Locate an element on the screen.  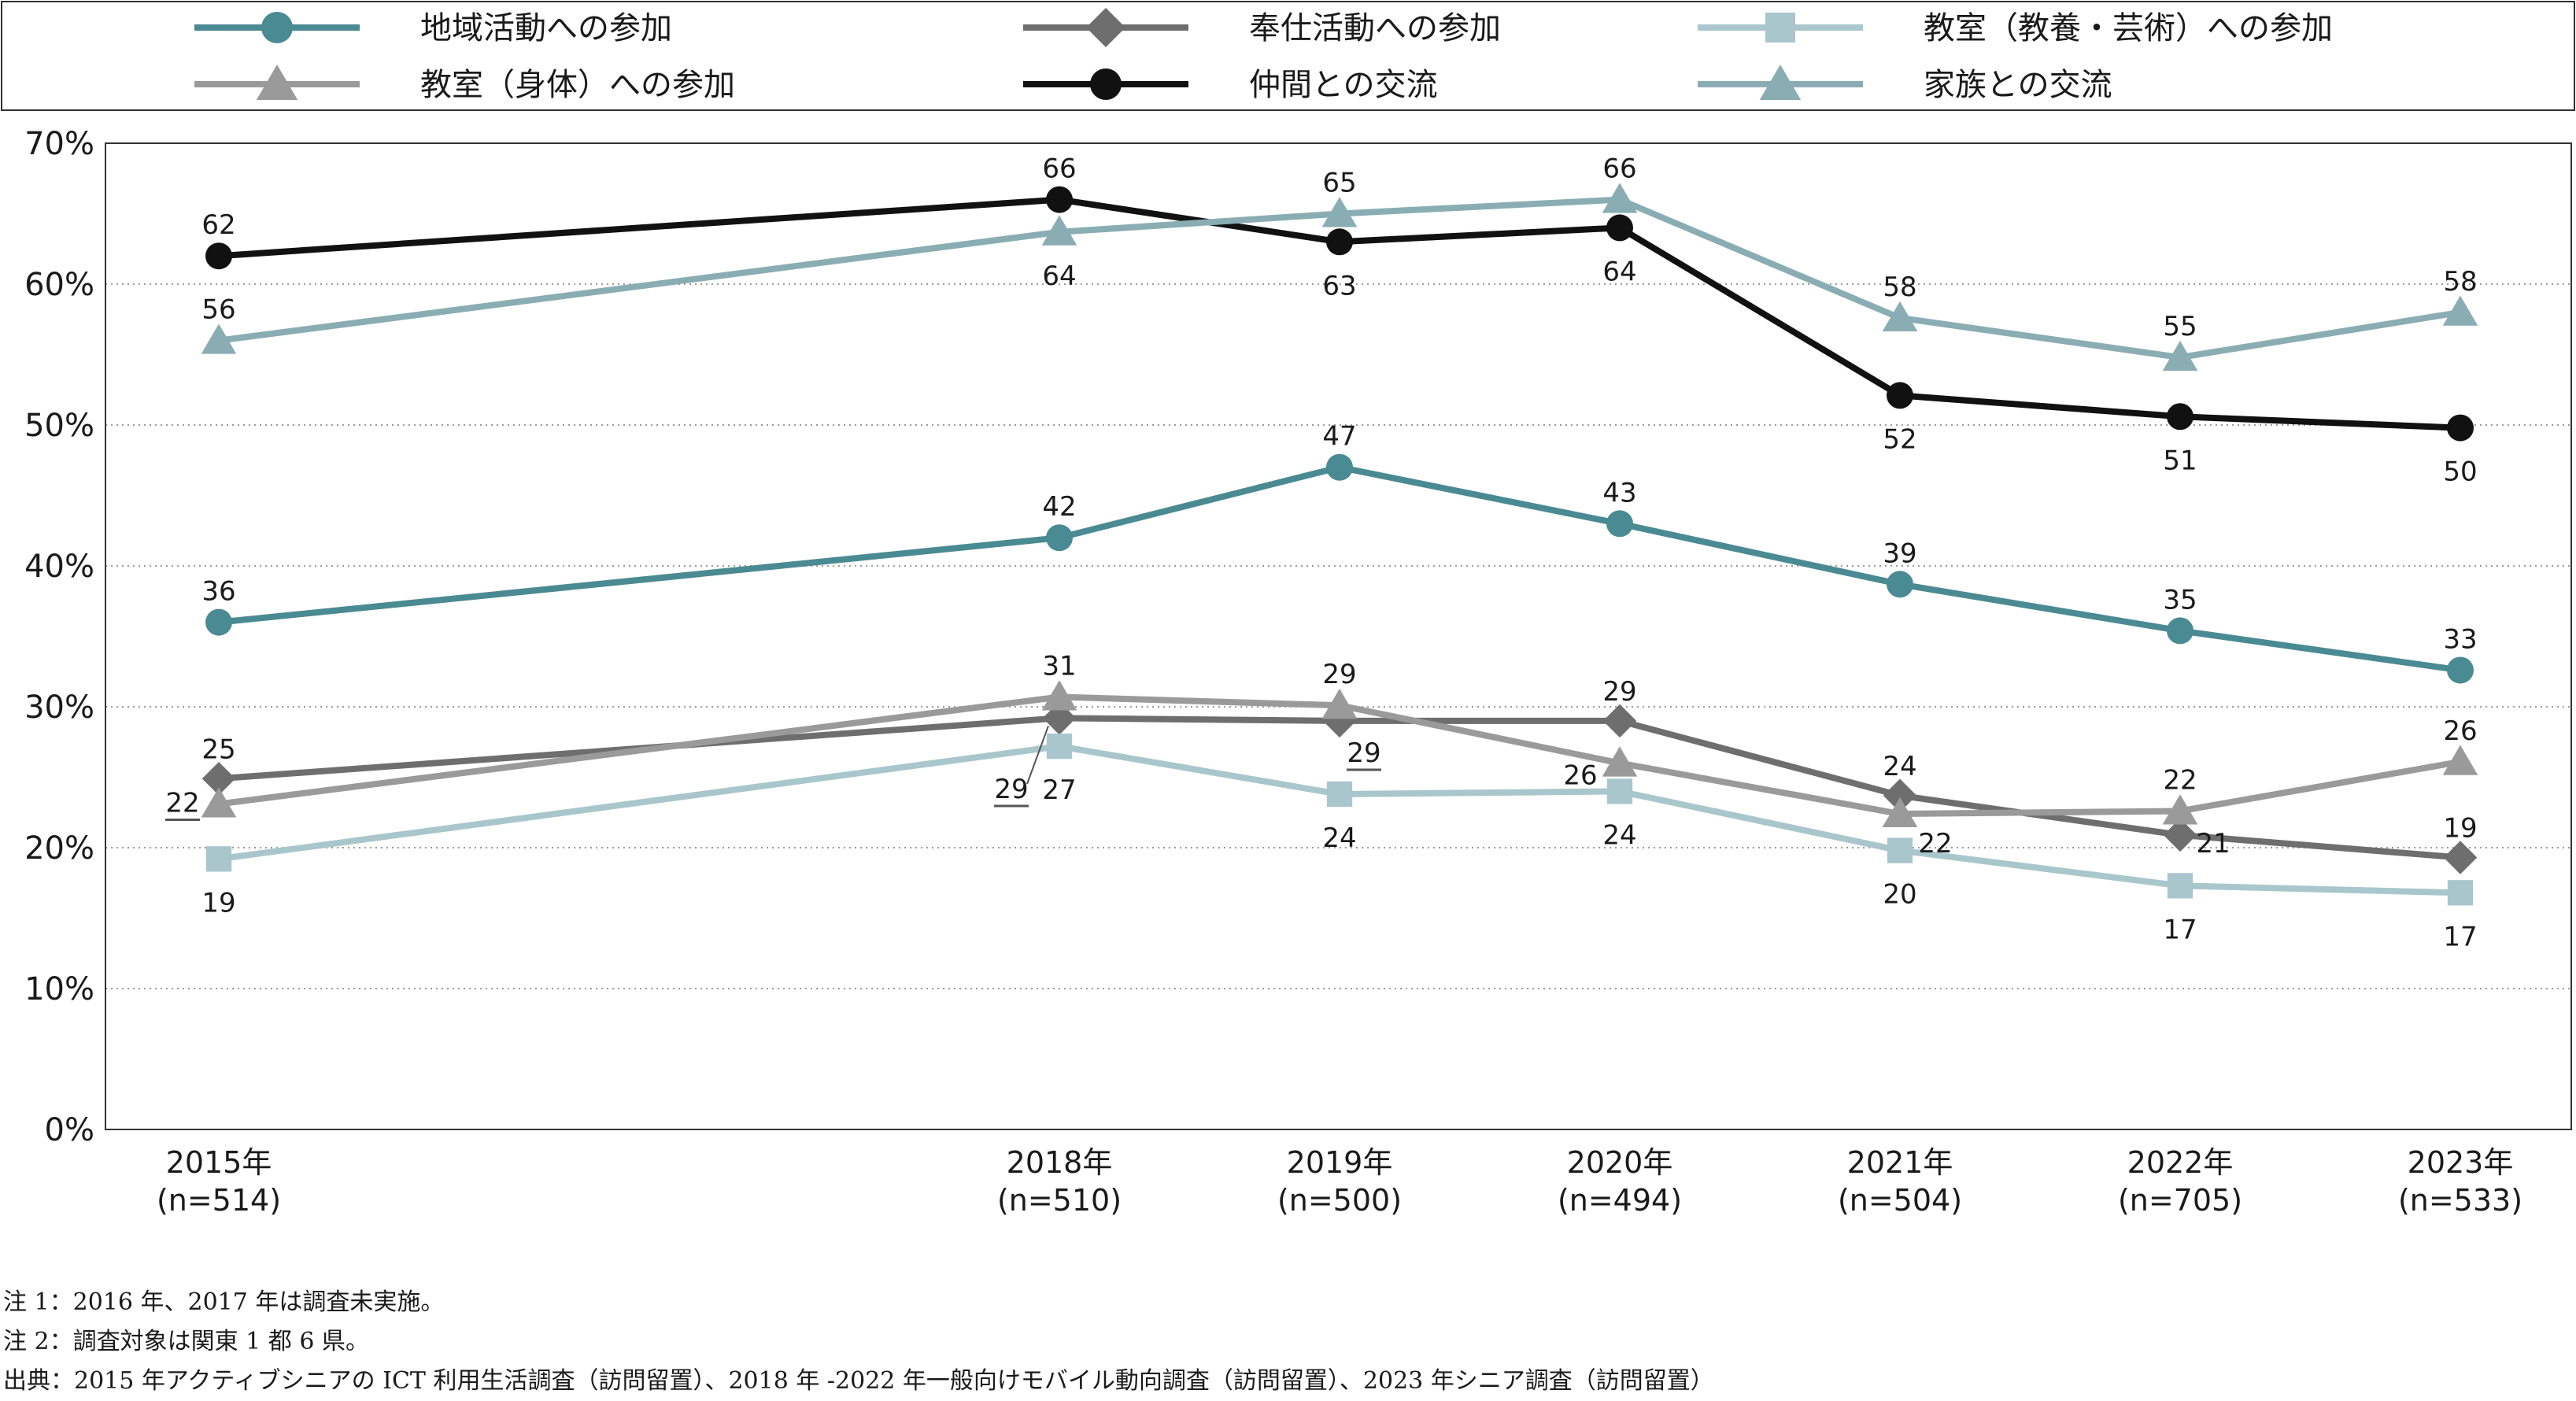
footnote-1: 注 1：2016 年、2017 年は調査未実施。 is located at coordinates (224, 1302).